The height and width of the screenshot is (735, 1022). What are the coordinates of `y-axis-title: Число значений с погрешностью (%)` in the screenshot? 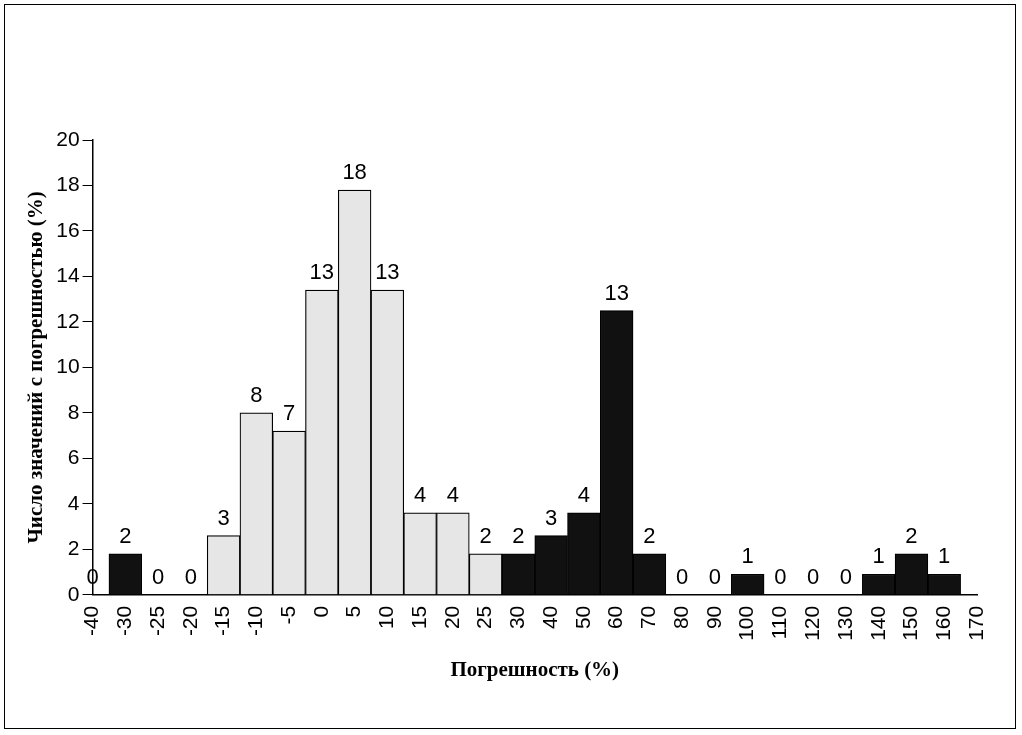 It's located at (35, 367).